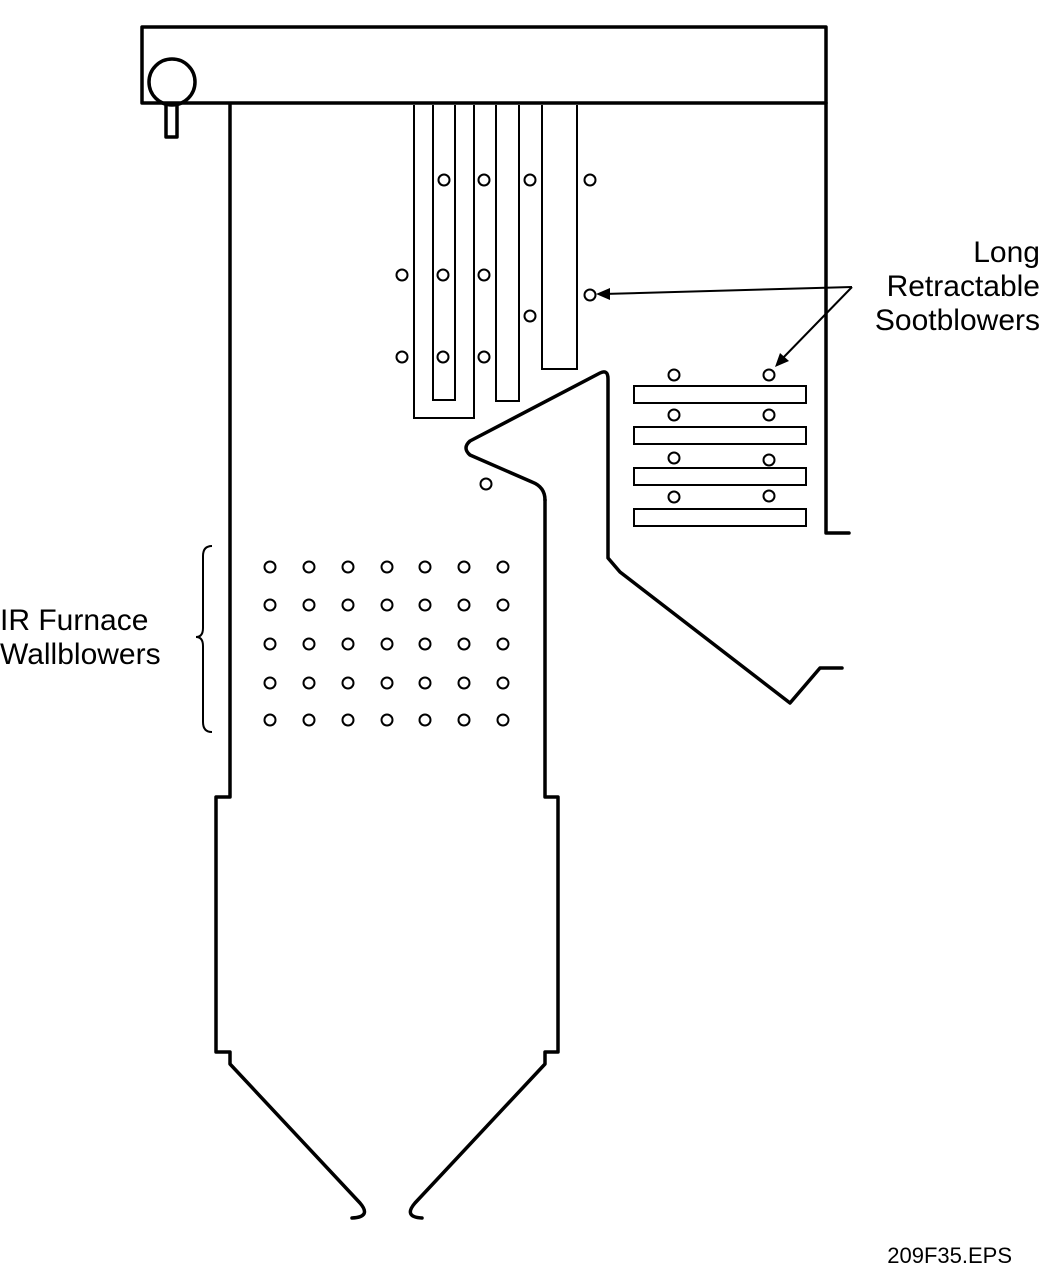 This screenshot has height=1271, width=1047. I want to click on label-line: Long, so click(1006, 252).